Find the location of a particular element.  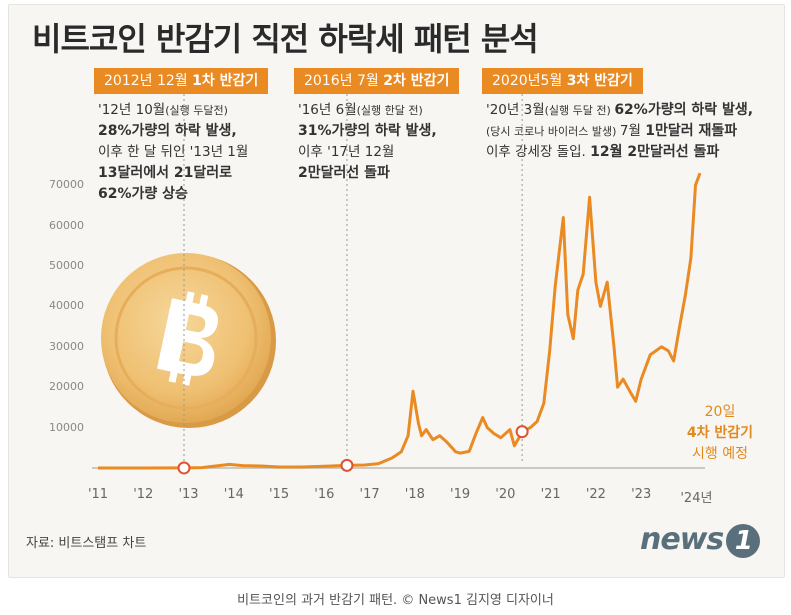

x-tick-label: '19 is located at coordinates (460, 494).